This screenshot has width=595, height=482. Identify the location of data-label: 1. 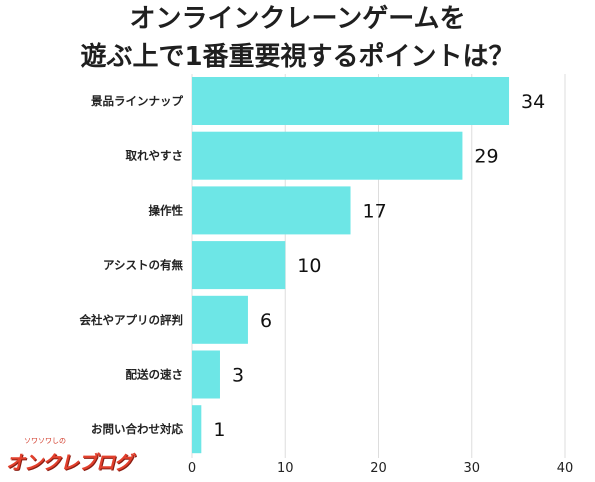
(219, 430).